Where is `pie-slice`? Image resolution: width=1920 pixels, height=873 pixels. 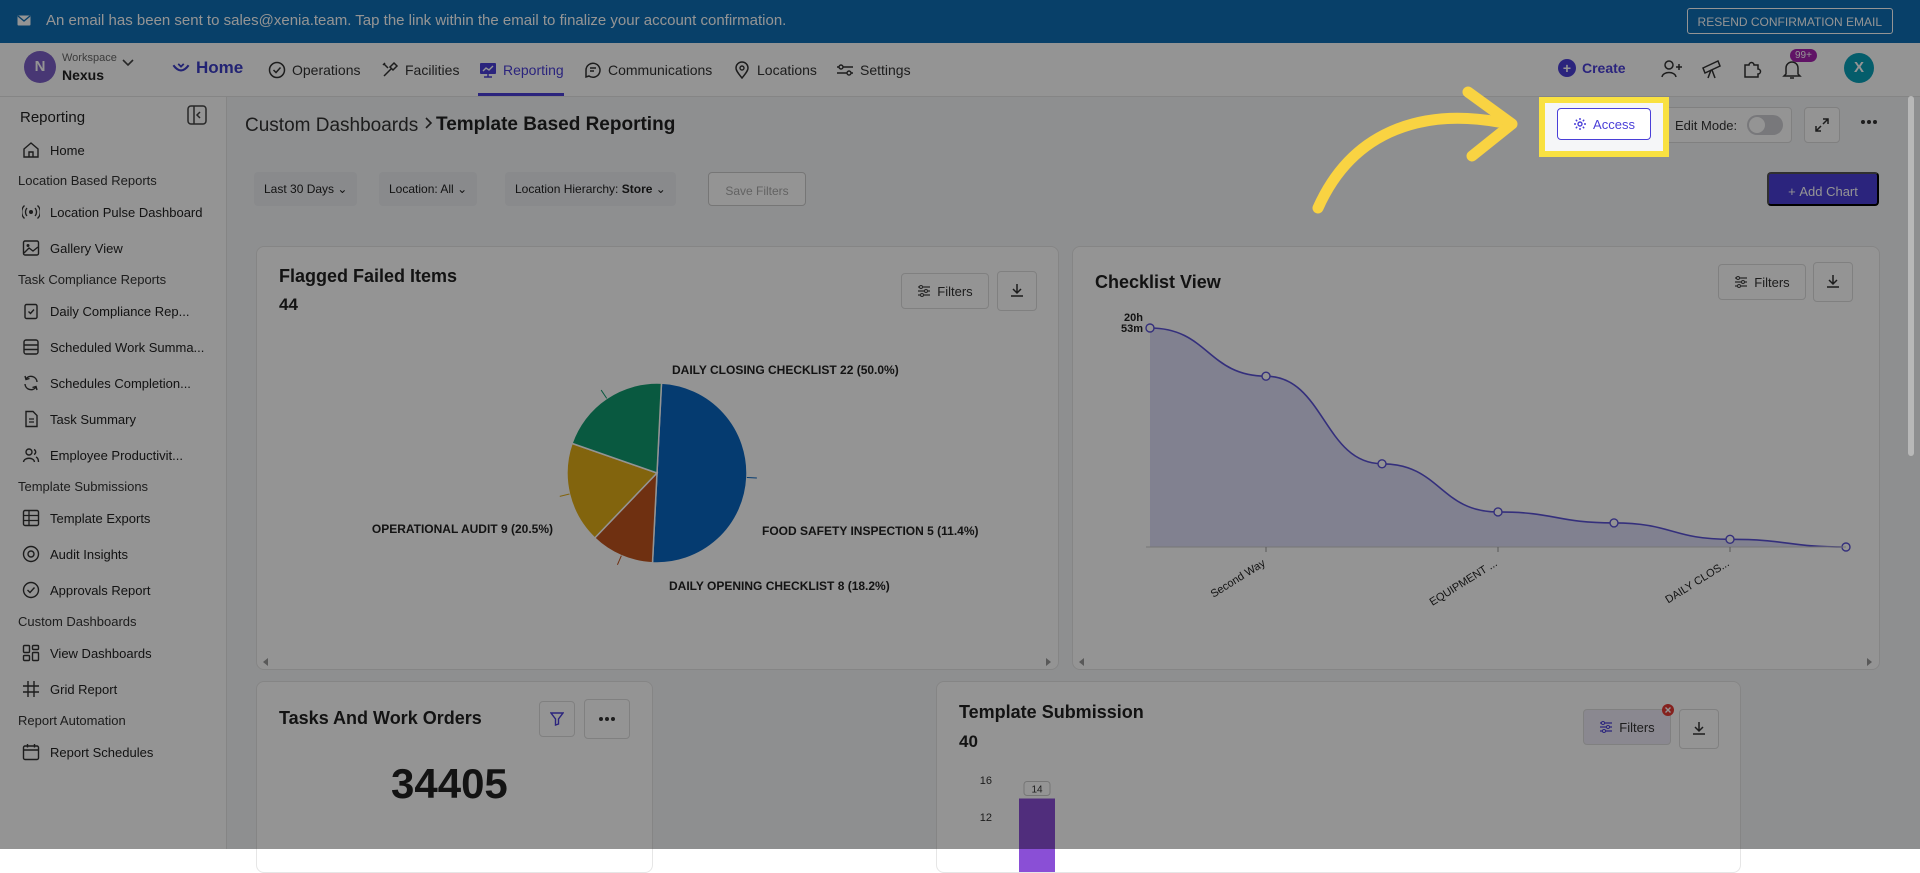 pie-slice is located at coordinates (700, 473).